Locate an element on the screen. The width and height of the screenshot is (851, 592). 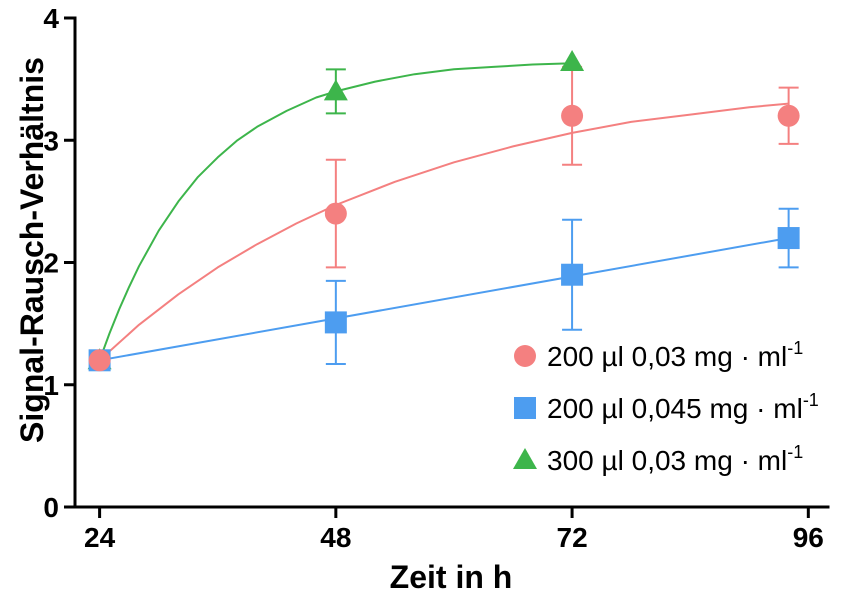
legend-item: 300 µl 0,03 mg · ml-1 is located at coordinates (658, 459).